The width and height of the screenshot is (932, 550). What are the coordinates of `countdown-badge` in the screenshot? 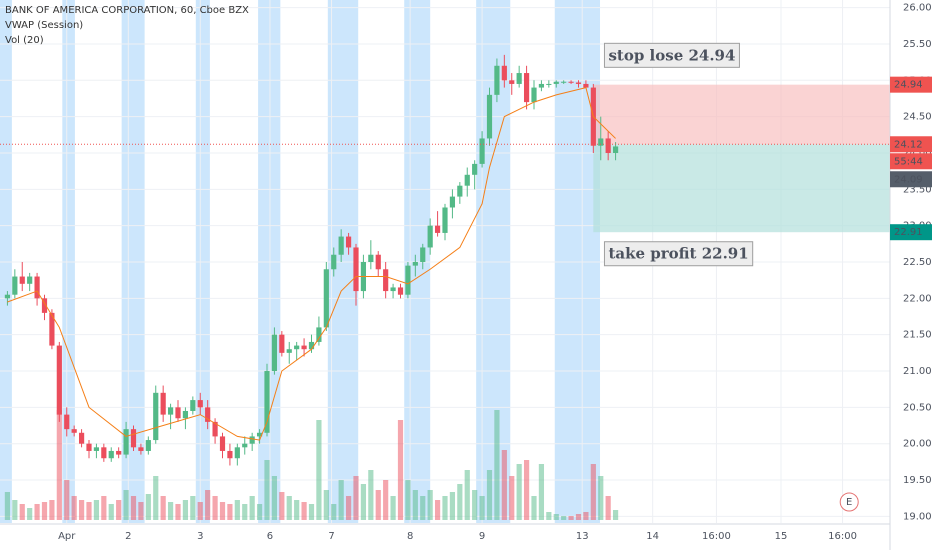 It's located at (911, 161).